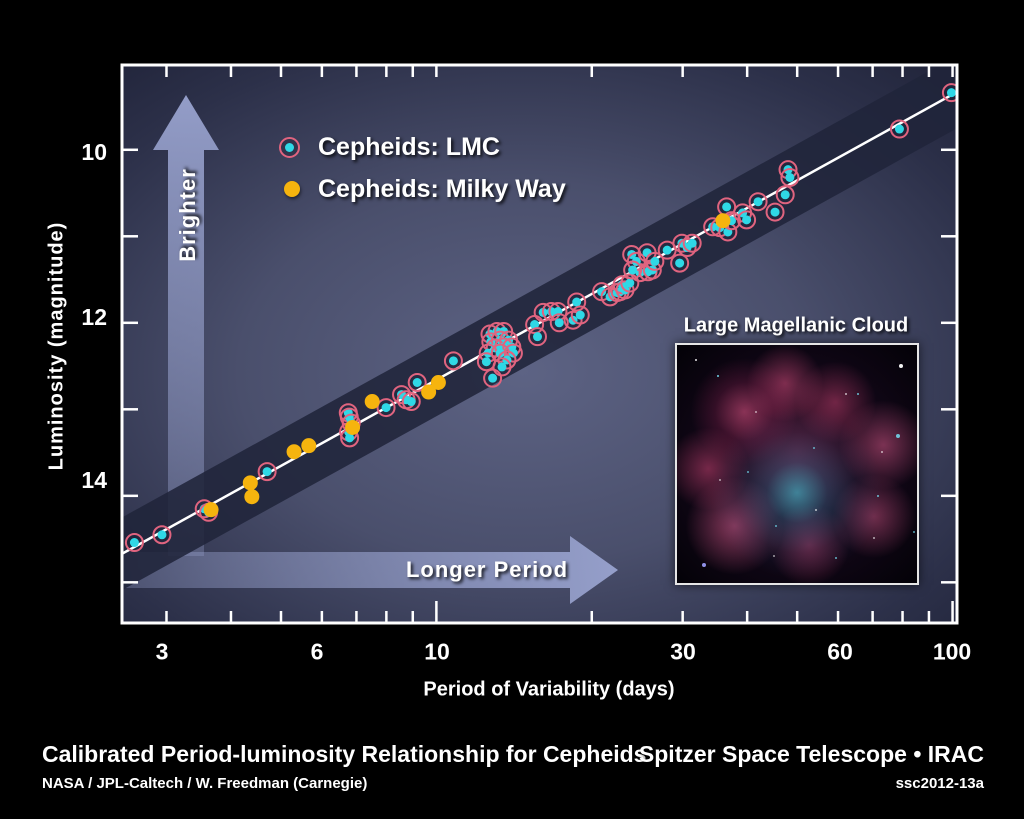 The image size is (1024, 819). Describe the element at coordinates (317, 651) in the screenshot. I see `x-tick-label-6: 6` at that location.